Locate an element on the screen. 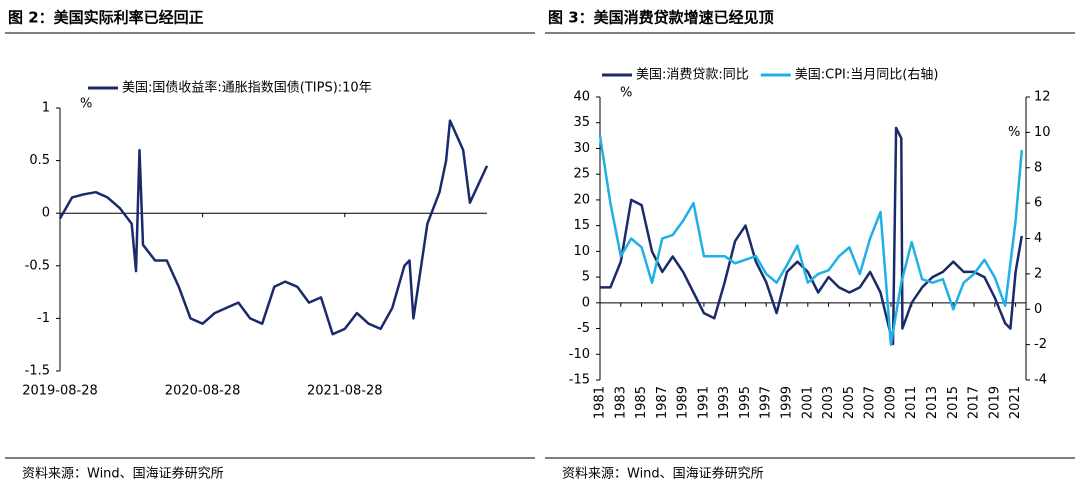 Image resolution: width=1080 pixels, height=494 pixels. x-tick-label: 1995 is located at coordinates (745, 402).